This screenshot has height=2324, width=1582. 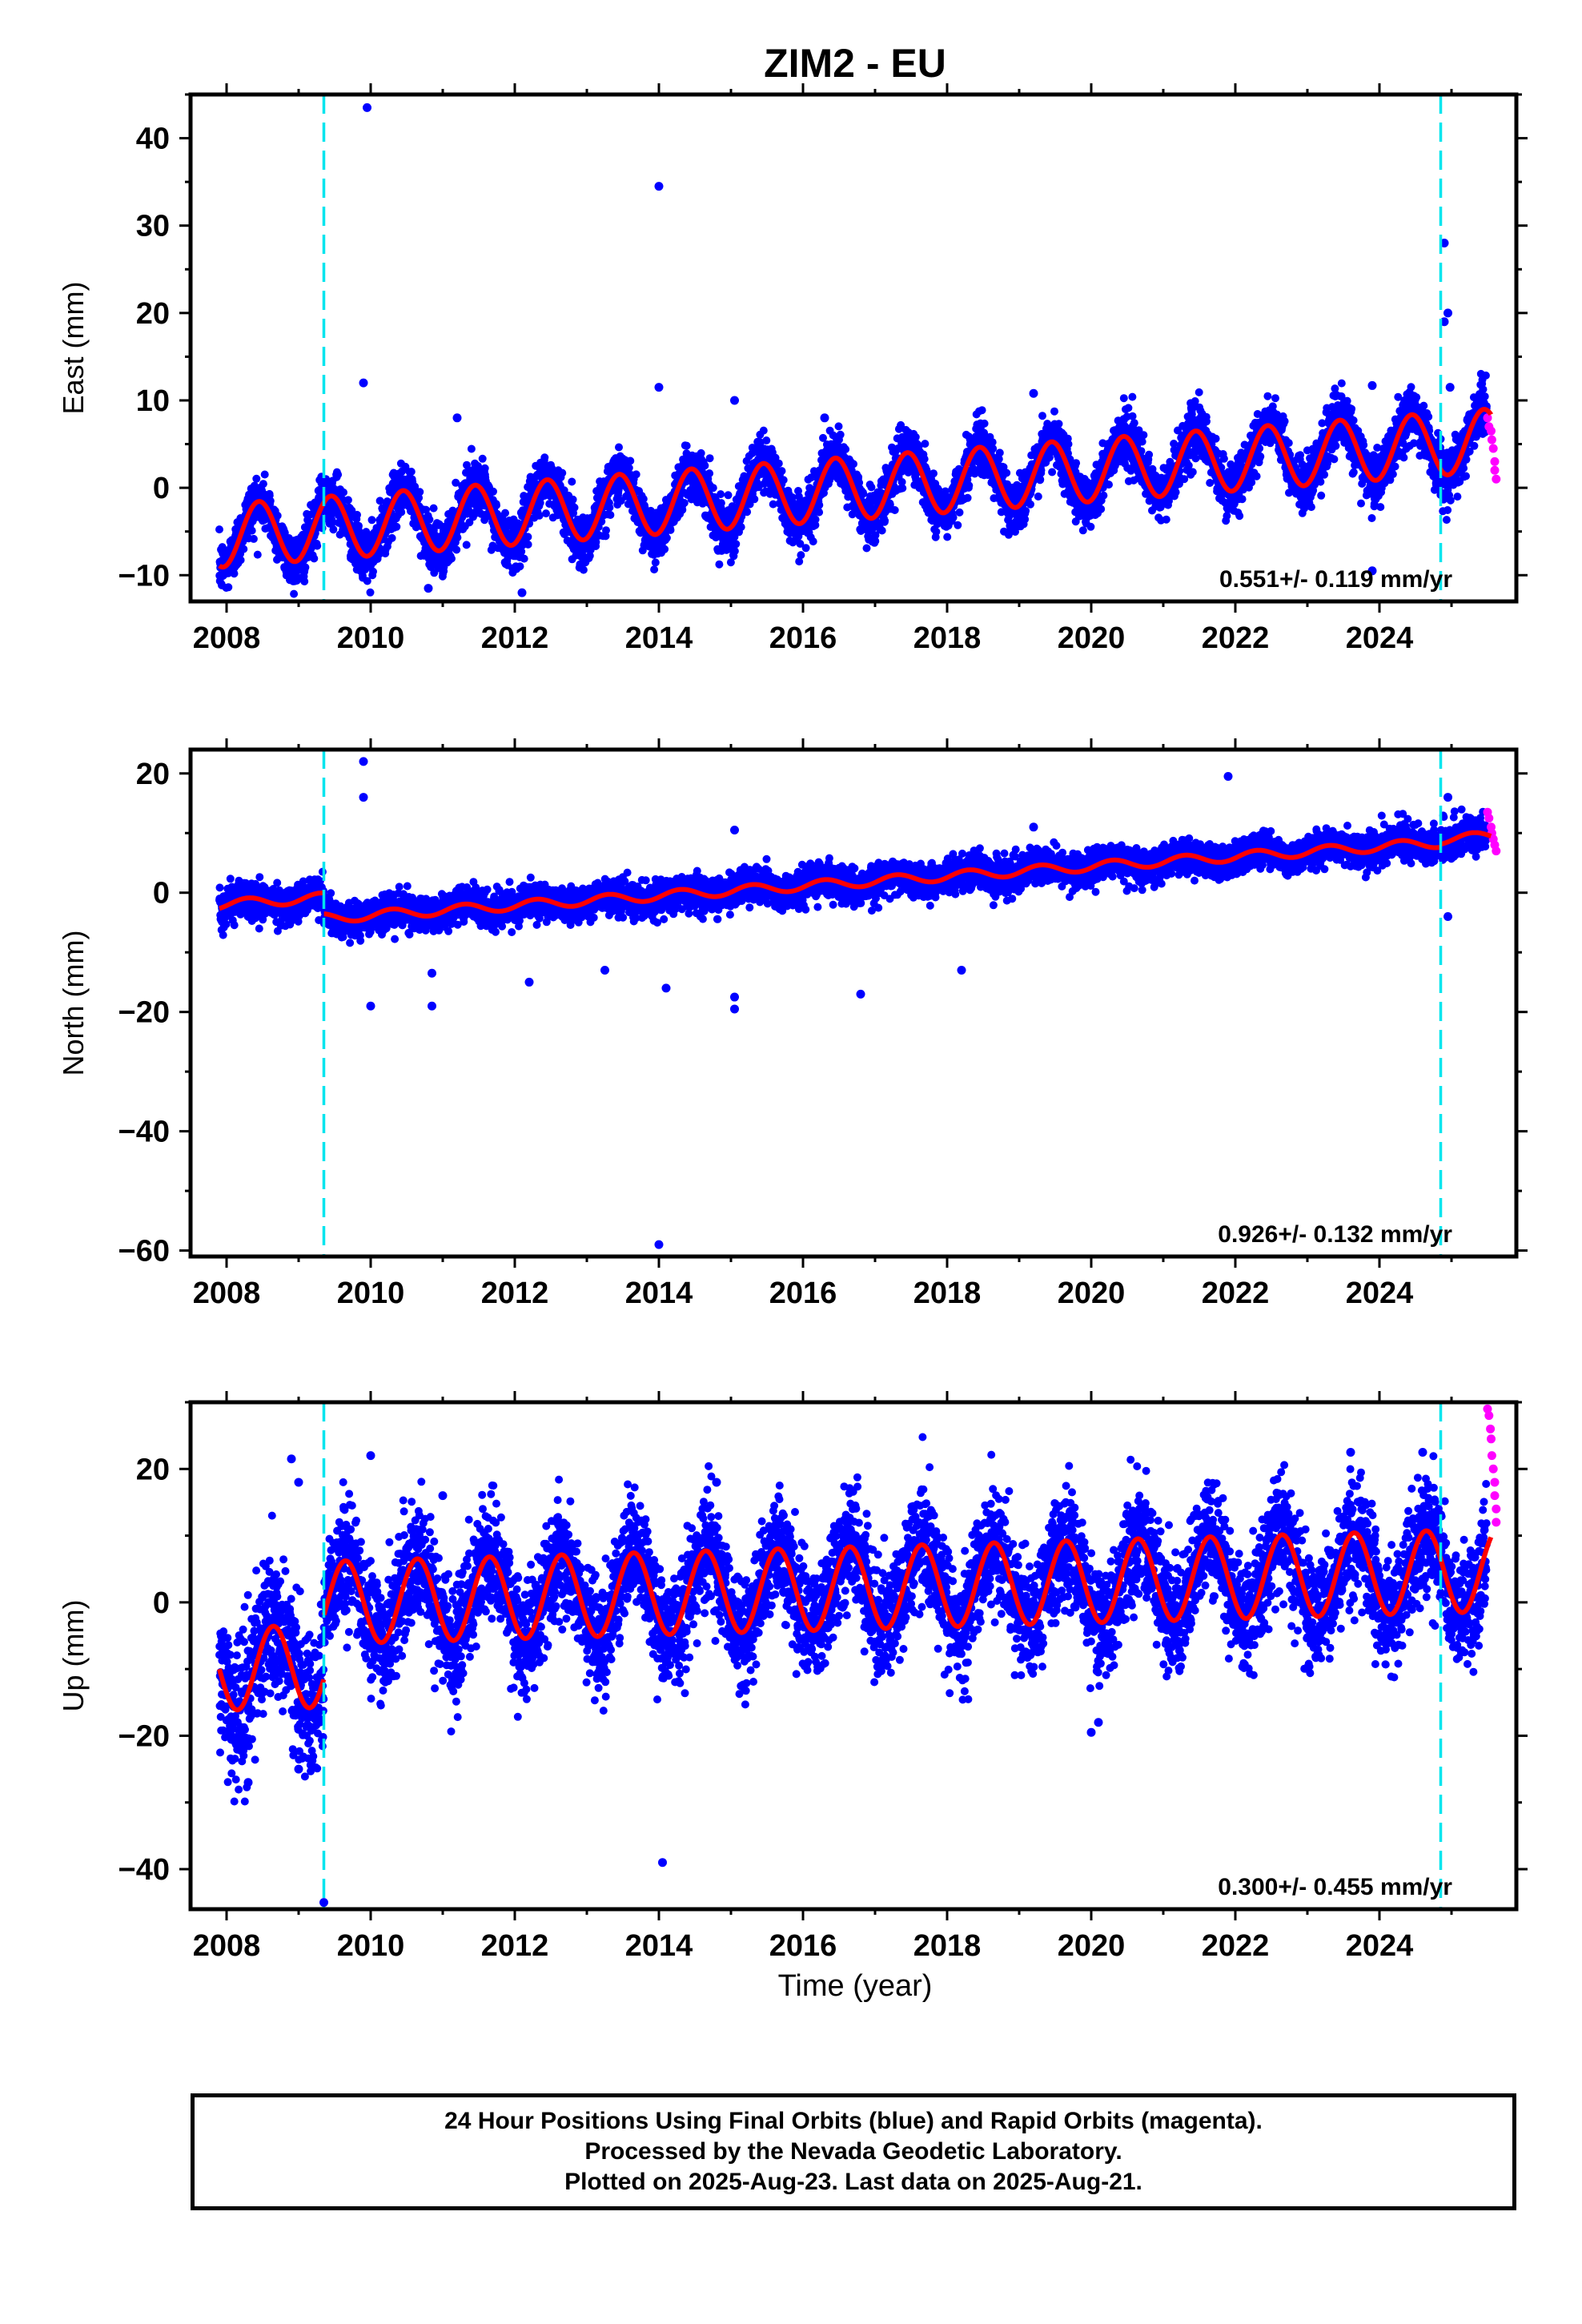 I want to click on east-y-tick-label: 30, so click(x=153, y=226).